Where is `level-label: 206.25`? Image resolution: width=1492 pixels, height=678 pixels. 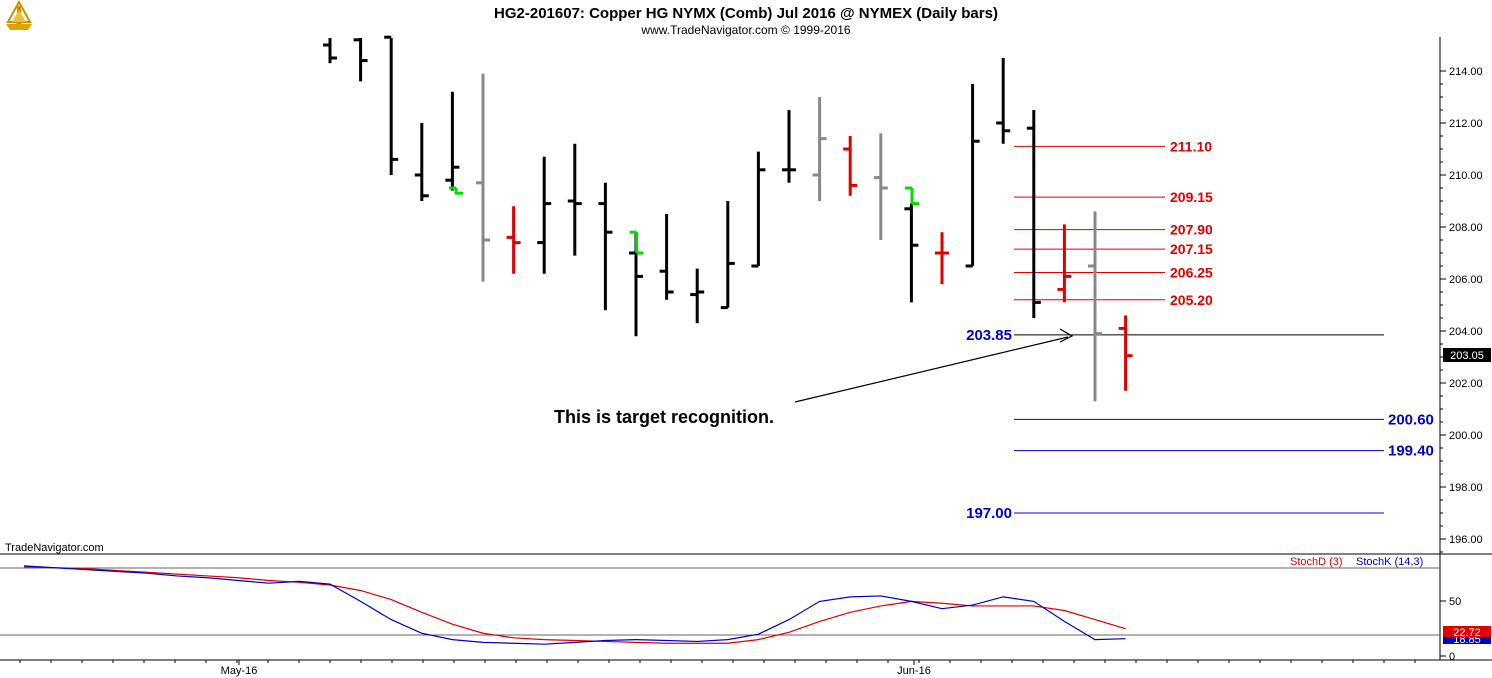
level-label: 206.25 is located at coordinates (1191, 273).